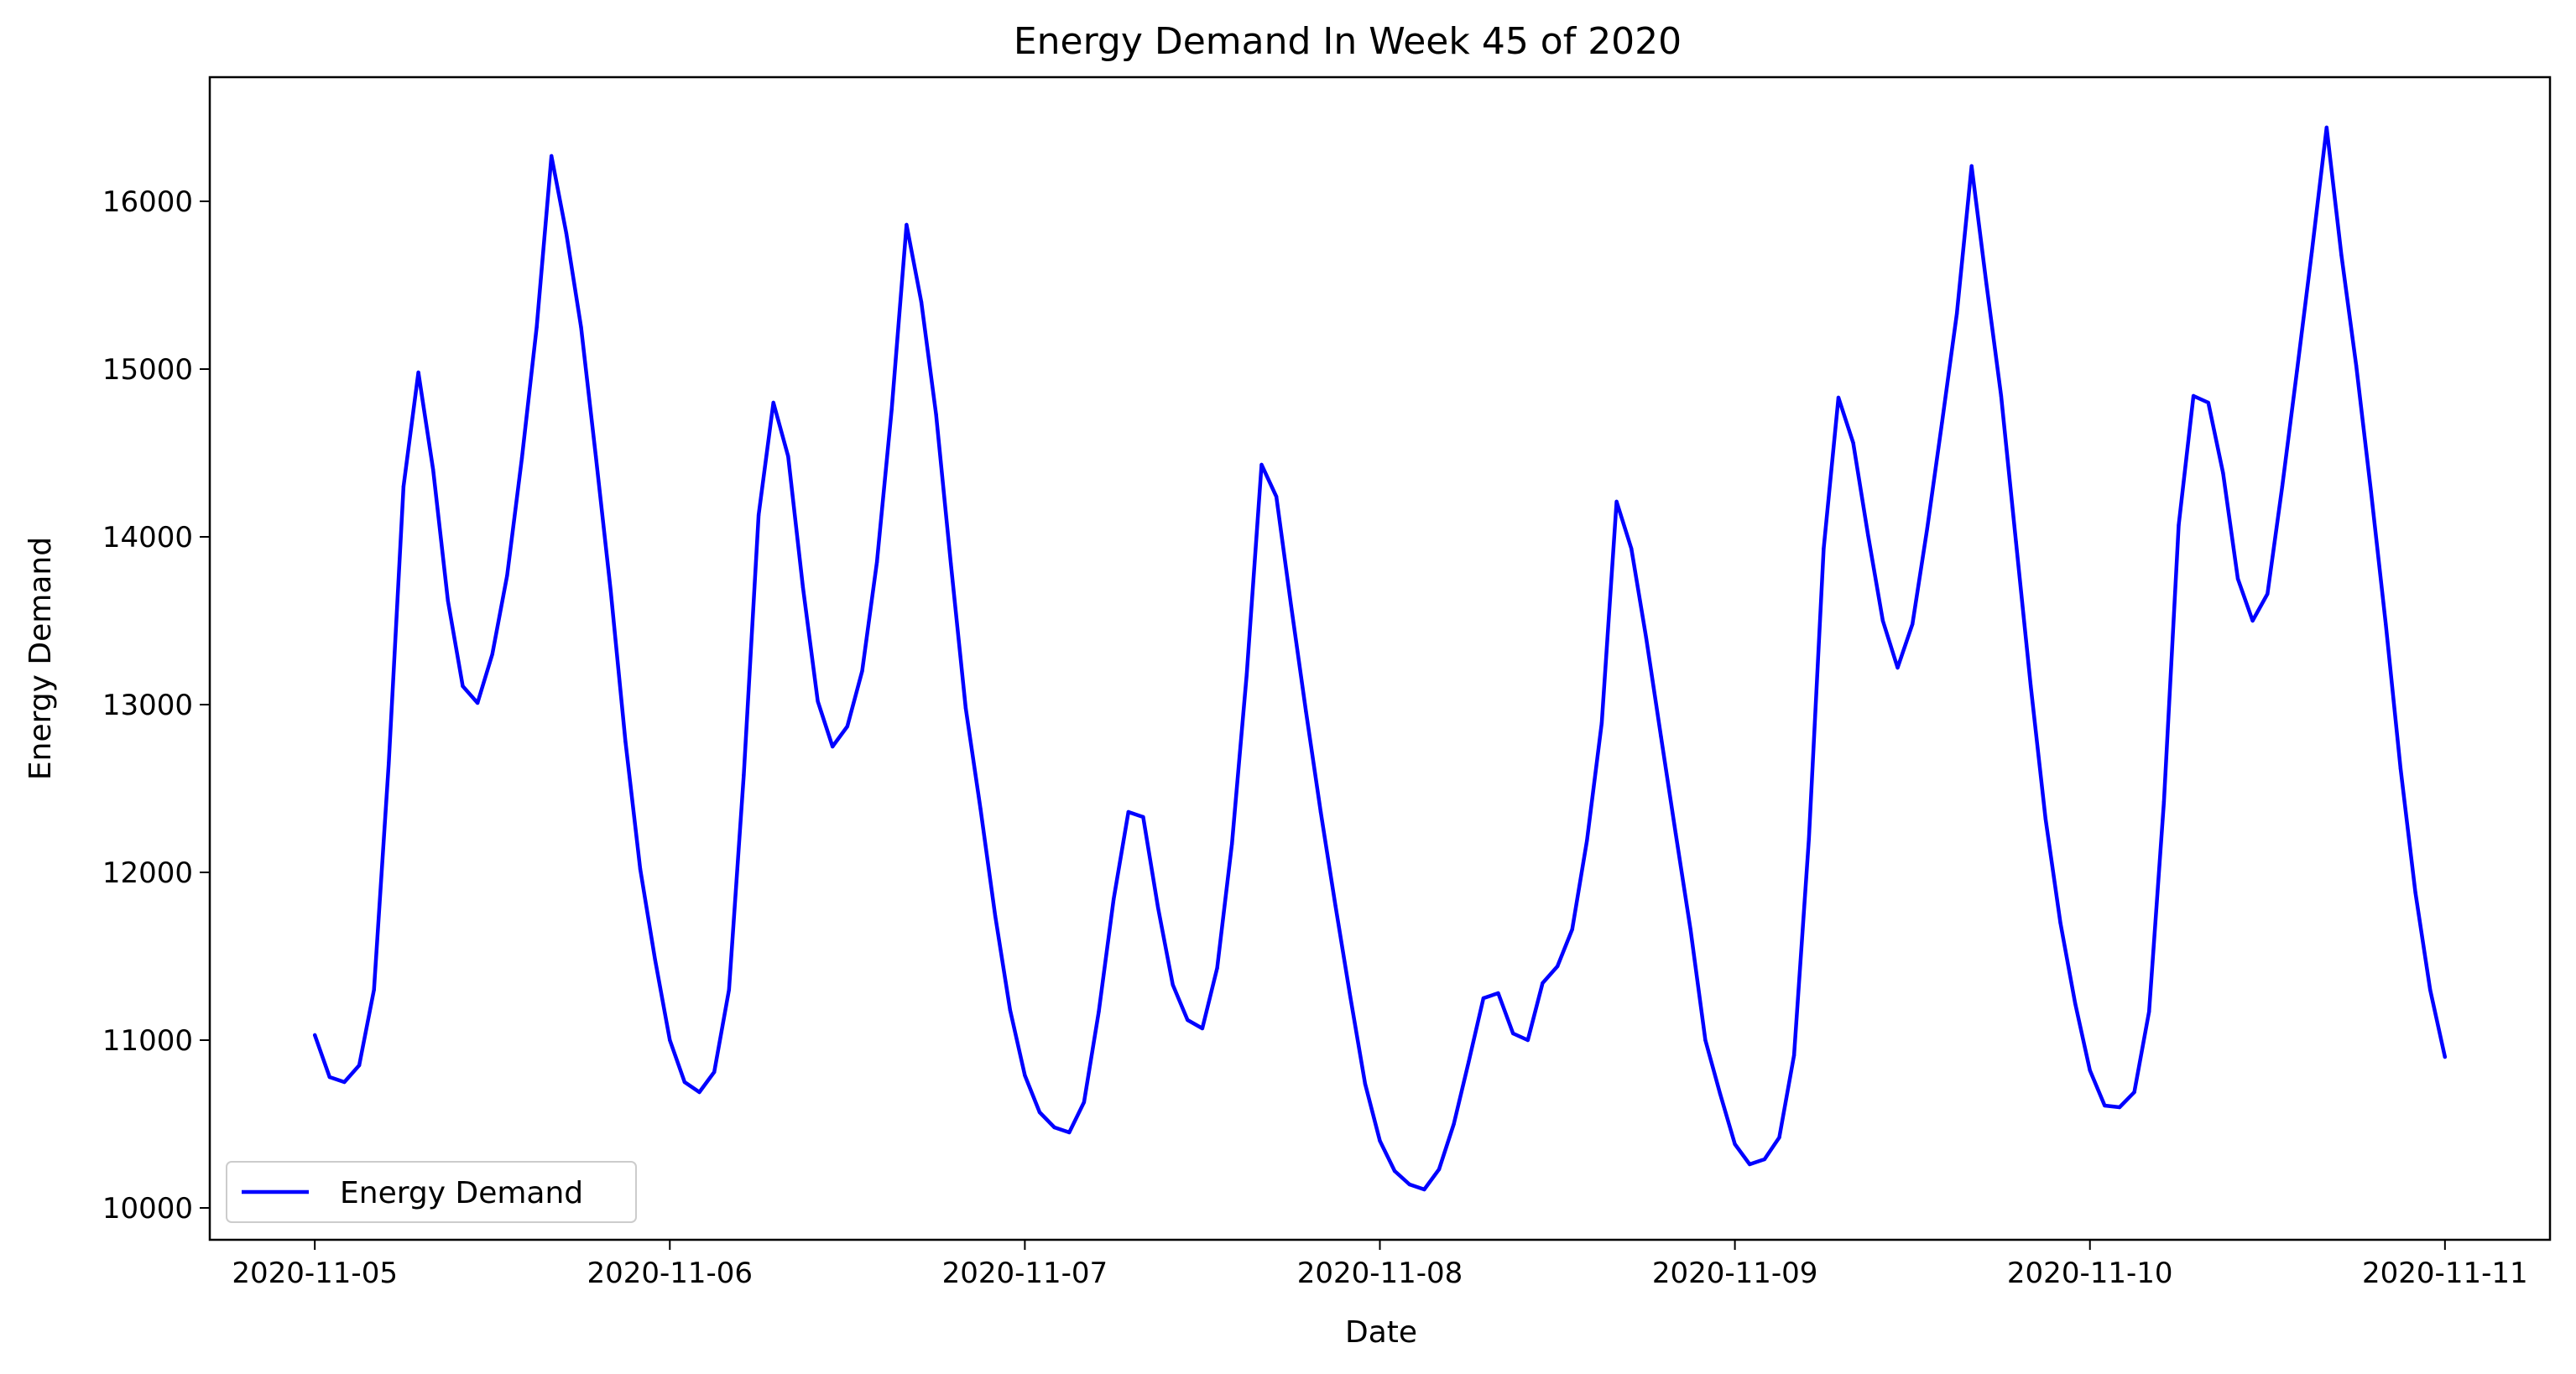  What do you see at coordinates (461, 1193) in the screenshot?
I see `legend-label: Energy Demand` at bounding box center [461, 1193].